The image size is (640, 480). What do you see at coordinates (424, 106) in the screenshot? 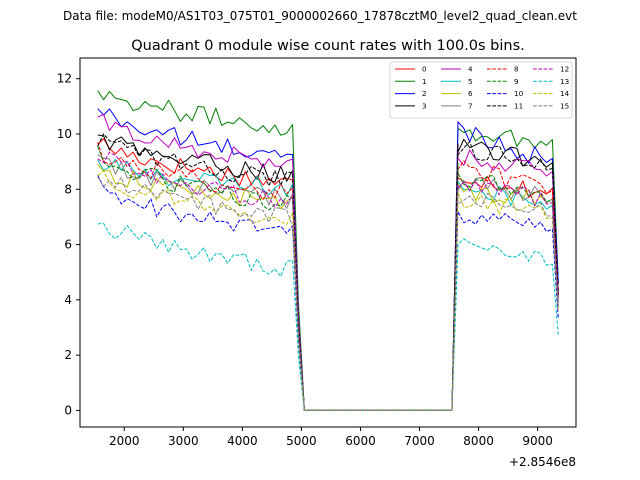
I see `legend-label-3: 3` at bounding box center [424, 106].